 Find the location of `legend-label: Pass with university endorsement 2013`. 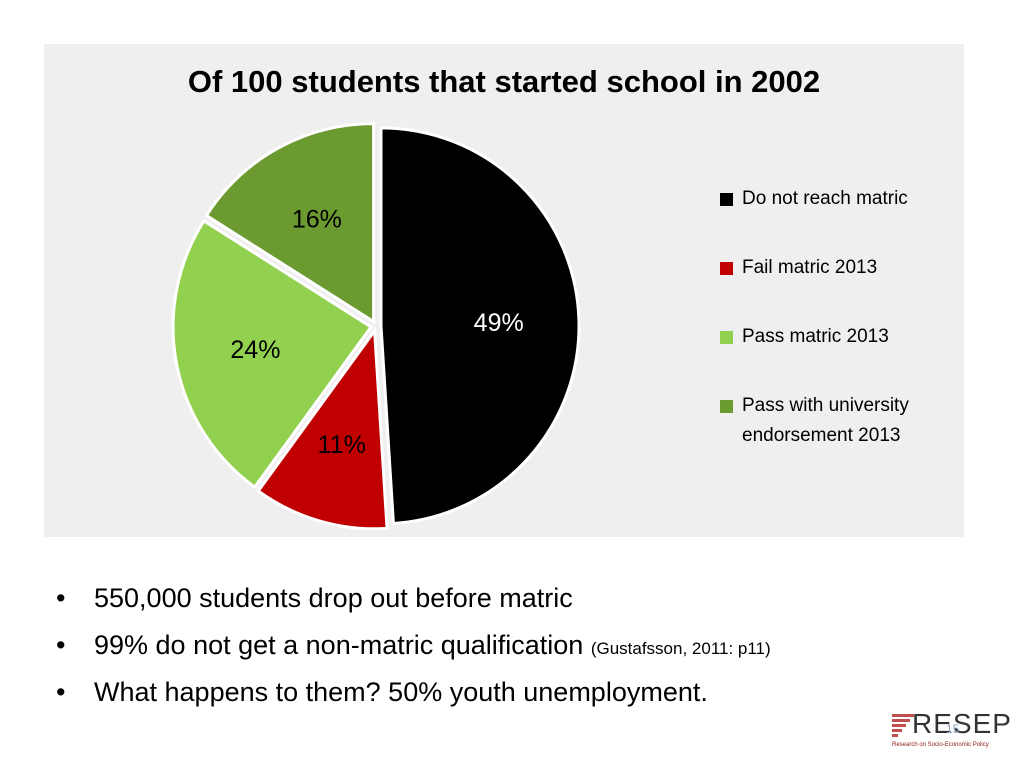

legend-label: Pass with university endorsement 2013 is located at coordinates (825, 420).